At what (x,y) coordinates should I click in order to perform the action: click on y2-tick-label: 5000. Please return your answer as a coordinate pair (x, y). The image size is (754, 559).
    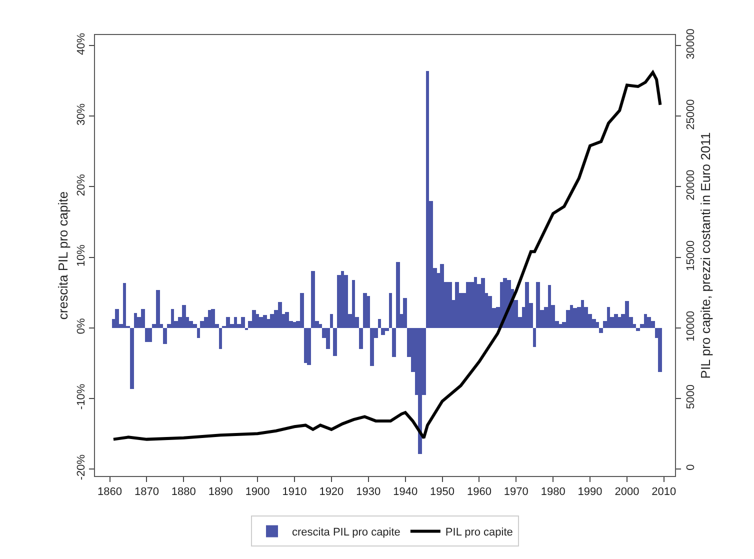
    Looking at the image, I should click on (691, 396).